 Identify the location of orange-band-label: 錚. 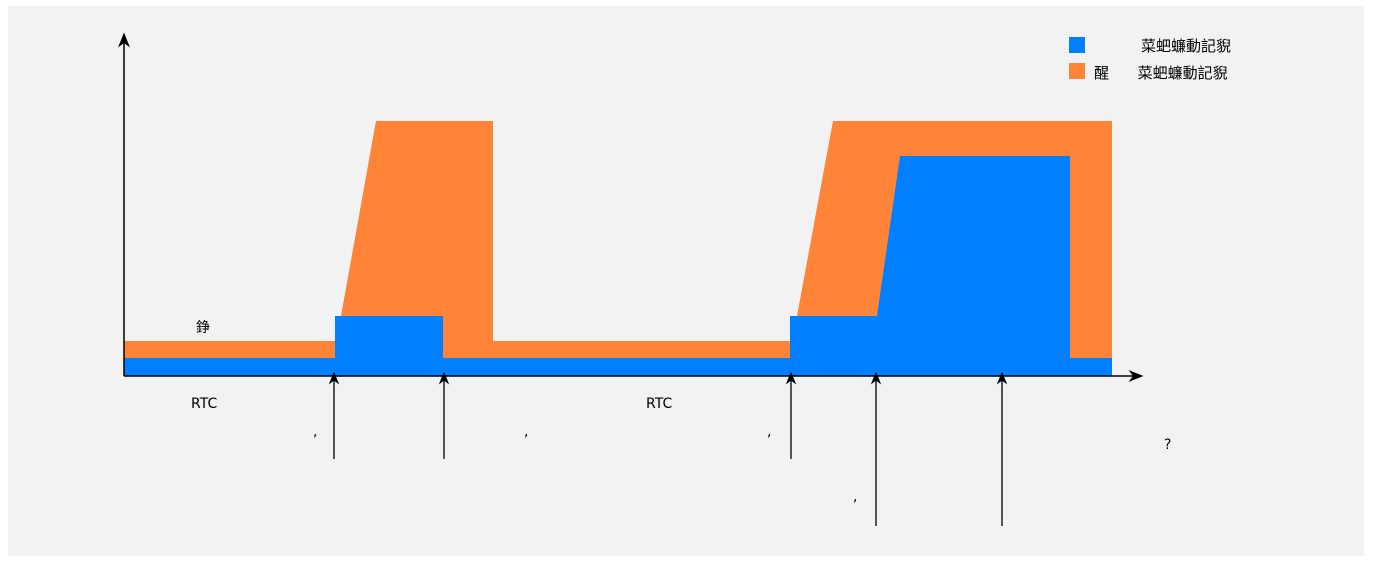
(203, 327).